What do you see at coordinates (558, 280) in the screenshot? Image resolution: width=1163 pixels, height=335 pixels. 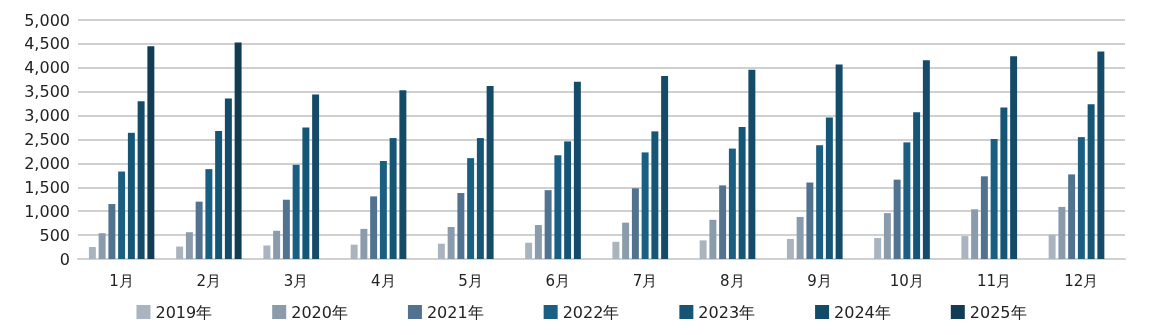 I see `x-tick-label: 6月` at bounding box center [558, 280].